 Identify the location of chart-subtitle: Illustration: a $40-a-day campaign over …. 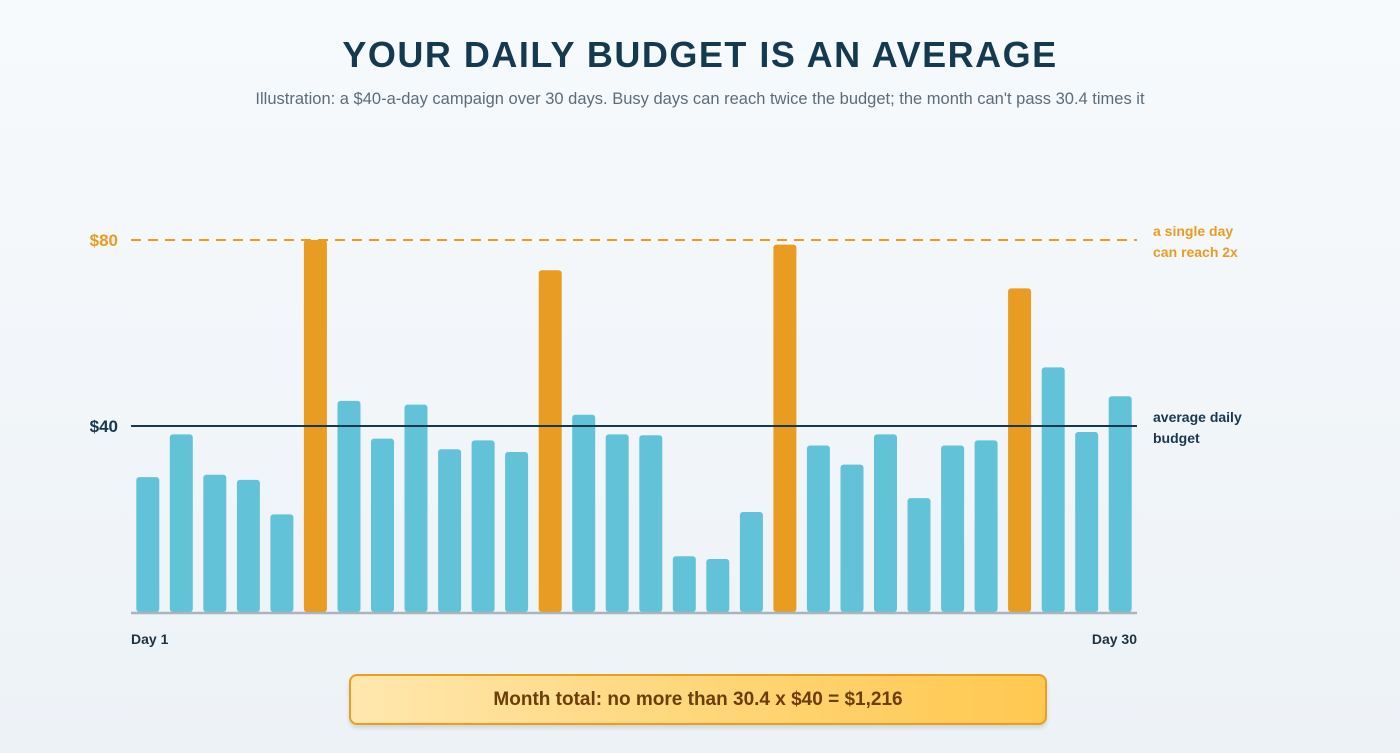
(700, 99).